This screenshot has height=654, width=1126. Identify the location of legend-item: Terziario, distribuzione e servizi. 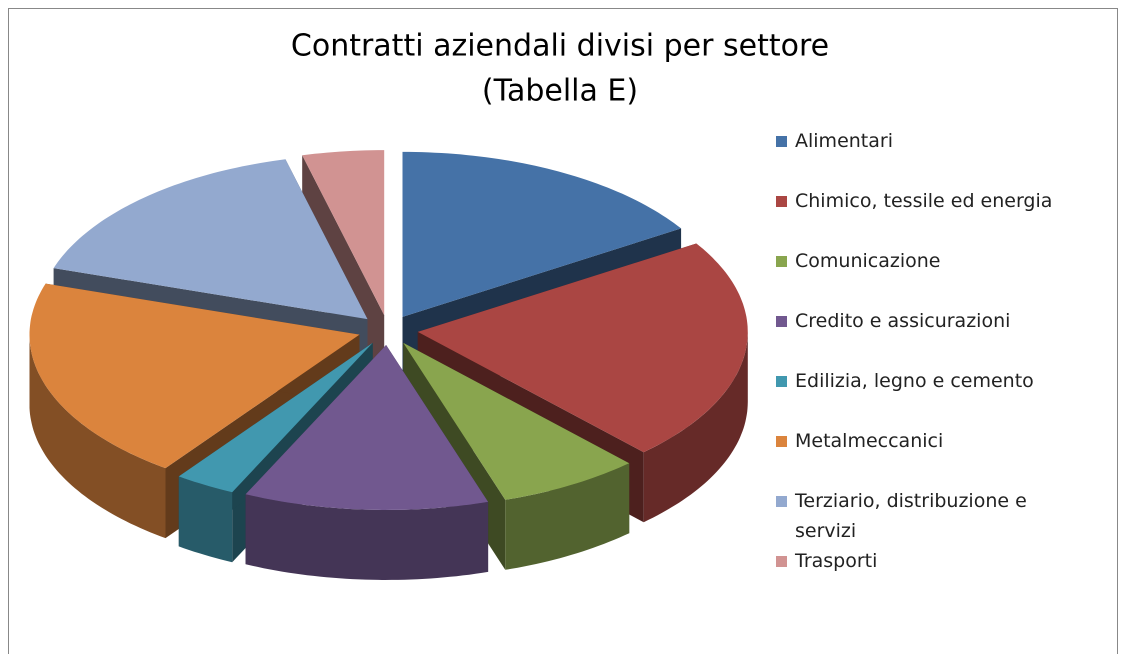
(921, 516).